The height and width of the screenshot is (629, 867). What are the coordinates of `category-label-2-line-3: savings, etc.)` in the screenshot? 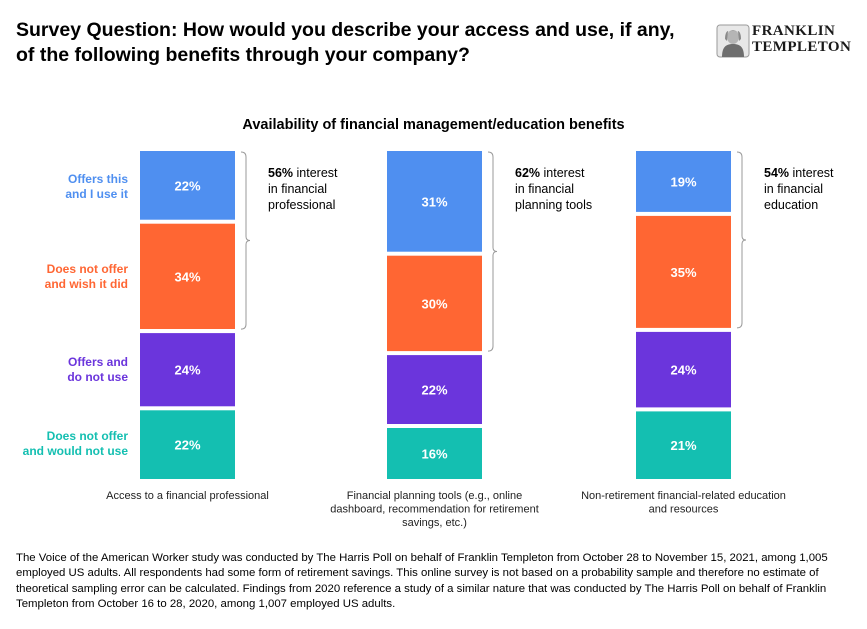 It's located at (434, 523).